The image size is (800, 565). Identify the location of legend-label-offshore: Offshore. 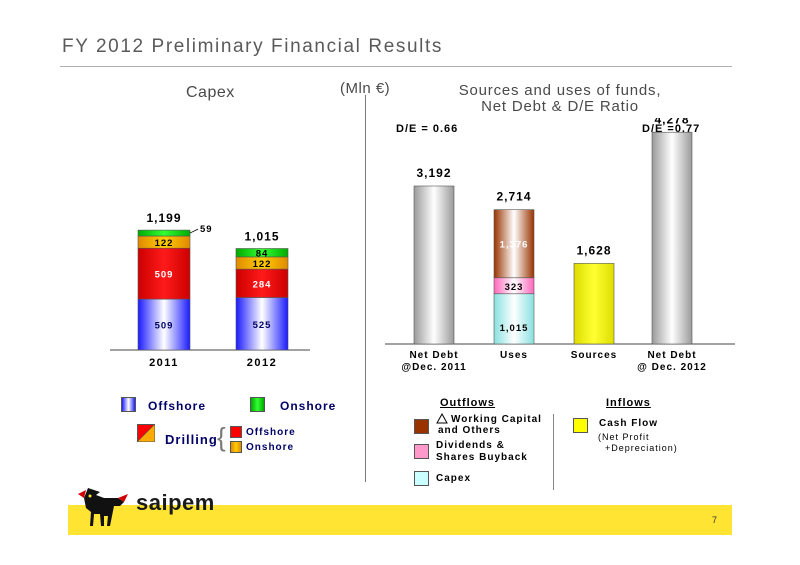
(177, 406).